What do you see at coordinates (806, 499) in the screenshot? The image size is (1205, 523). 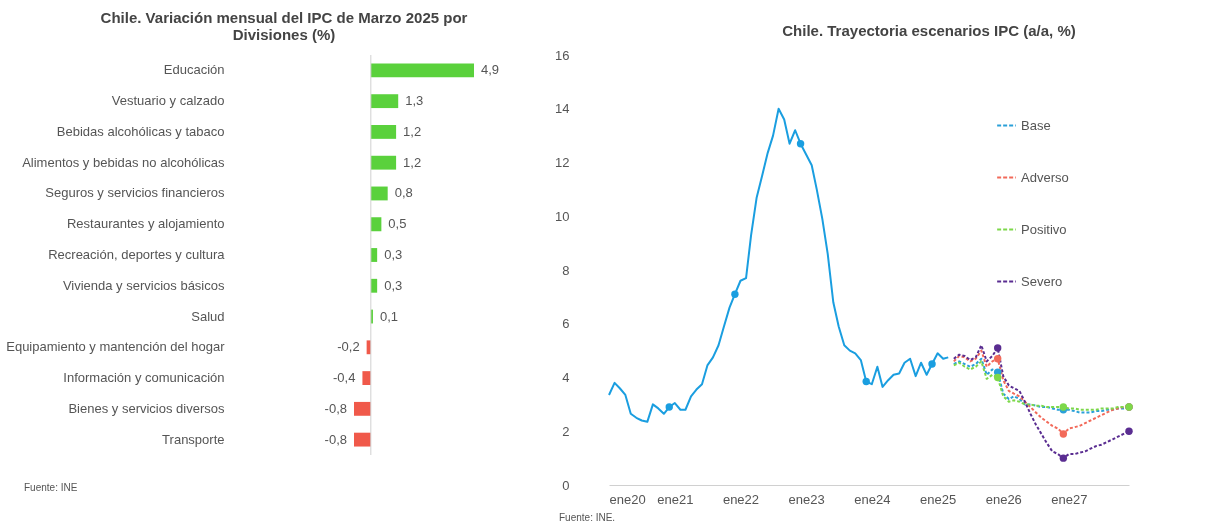 I see `x-tick-label: ene23` at bounding box center [806, 499].